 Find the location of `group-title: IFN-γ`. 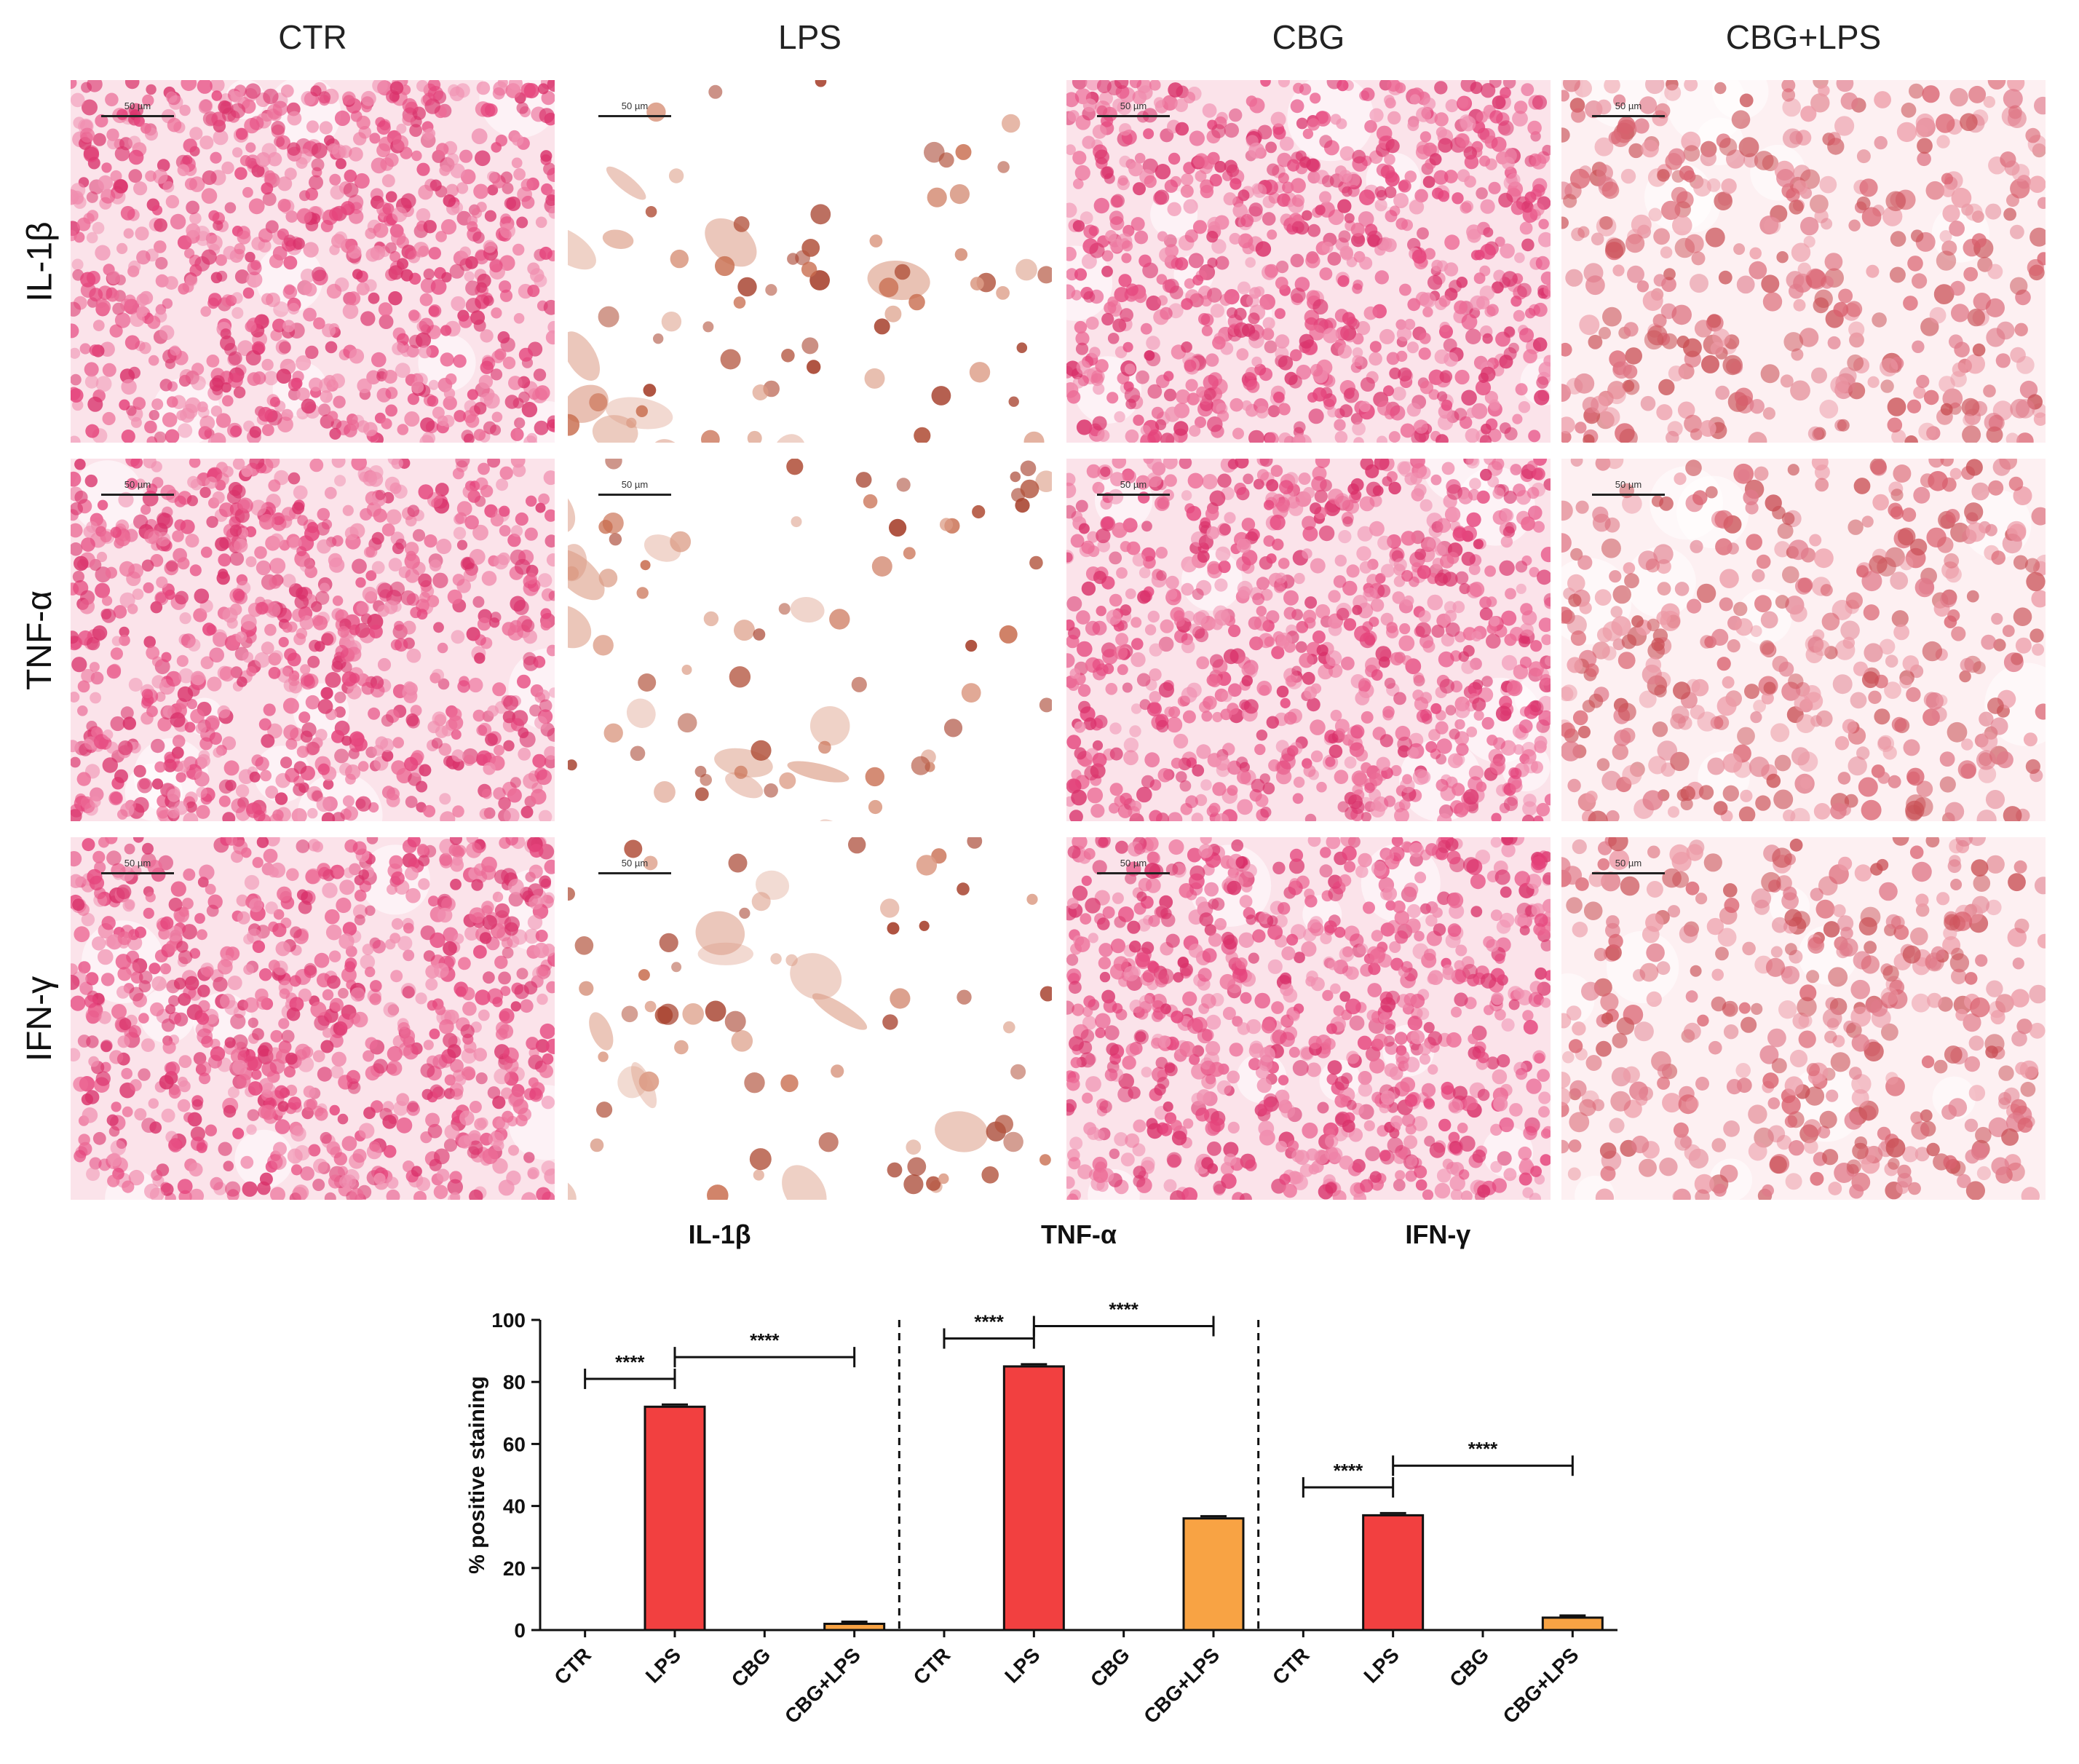

group-title: IFN-γ is located at coordinates (1437, 1234).